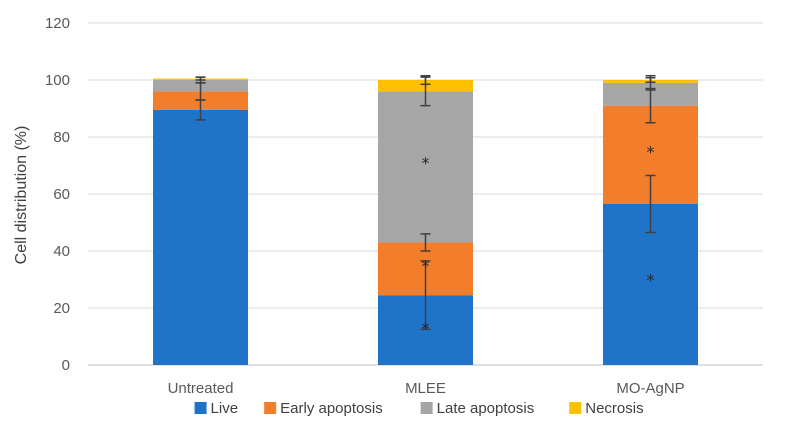 The image size is (793, 424). Describe the element at coordinates (225, 408) in the screenshot. I see `legend-label: Live` at that location.